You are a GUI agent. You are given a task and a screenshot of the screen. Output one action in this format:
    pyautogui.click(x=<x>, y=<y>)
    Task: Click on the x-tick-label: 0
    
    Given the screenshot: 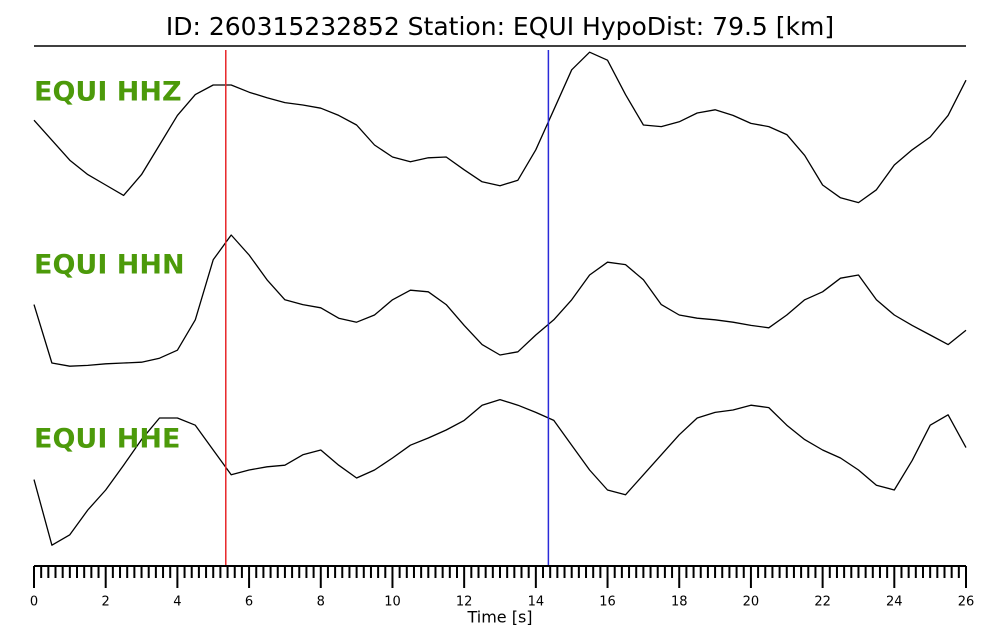 What is the action you would take?
    pyautogui.click(x=34, y=602)
    